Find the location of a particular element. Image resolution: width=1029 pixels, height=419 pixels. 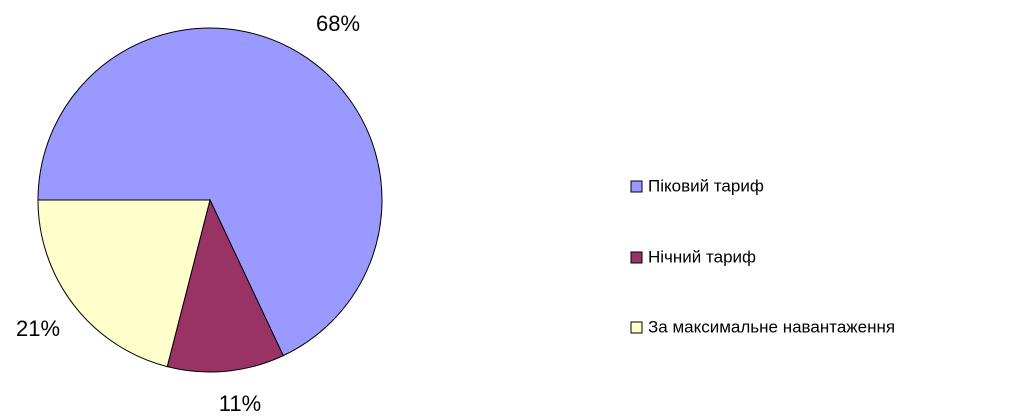

data-label: 11% is located at coordinates (240, 403).